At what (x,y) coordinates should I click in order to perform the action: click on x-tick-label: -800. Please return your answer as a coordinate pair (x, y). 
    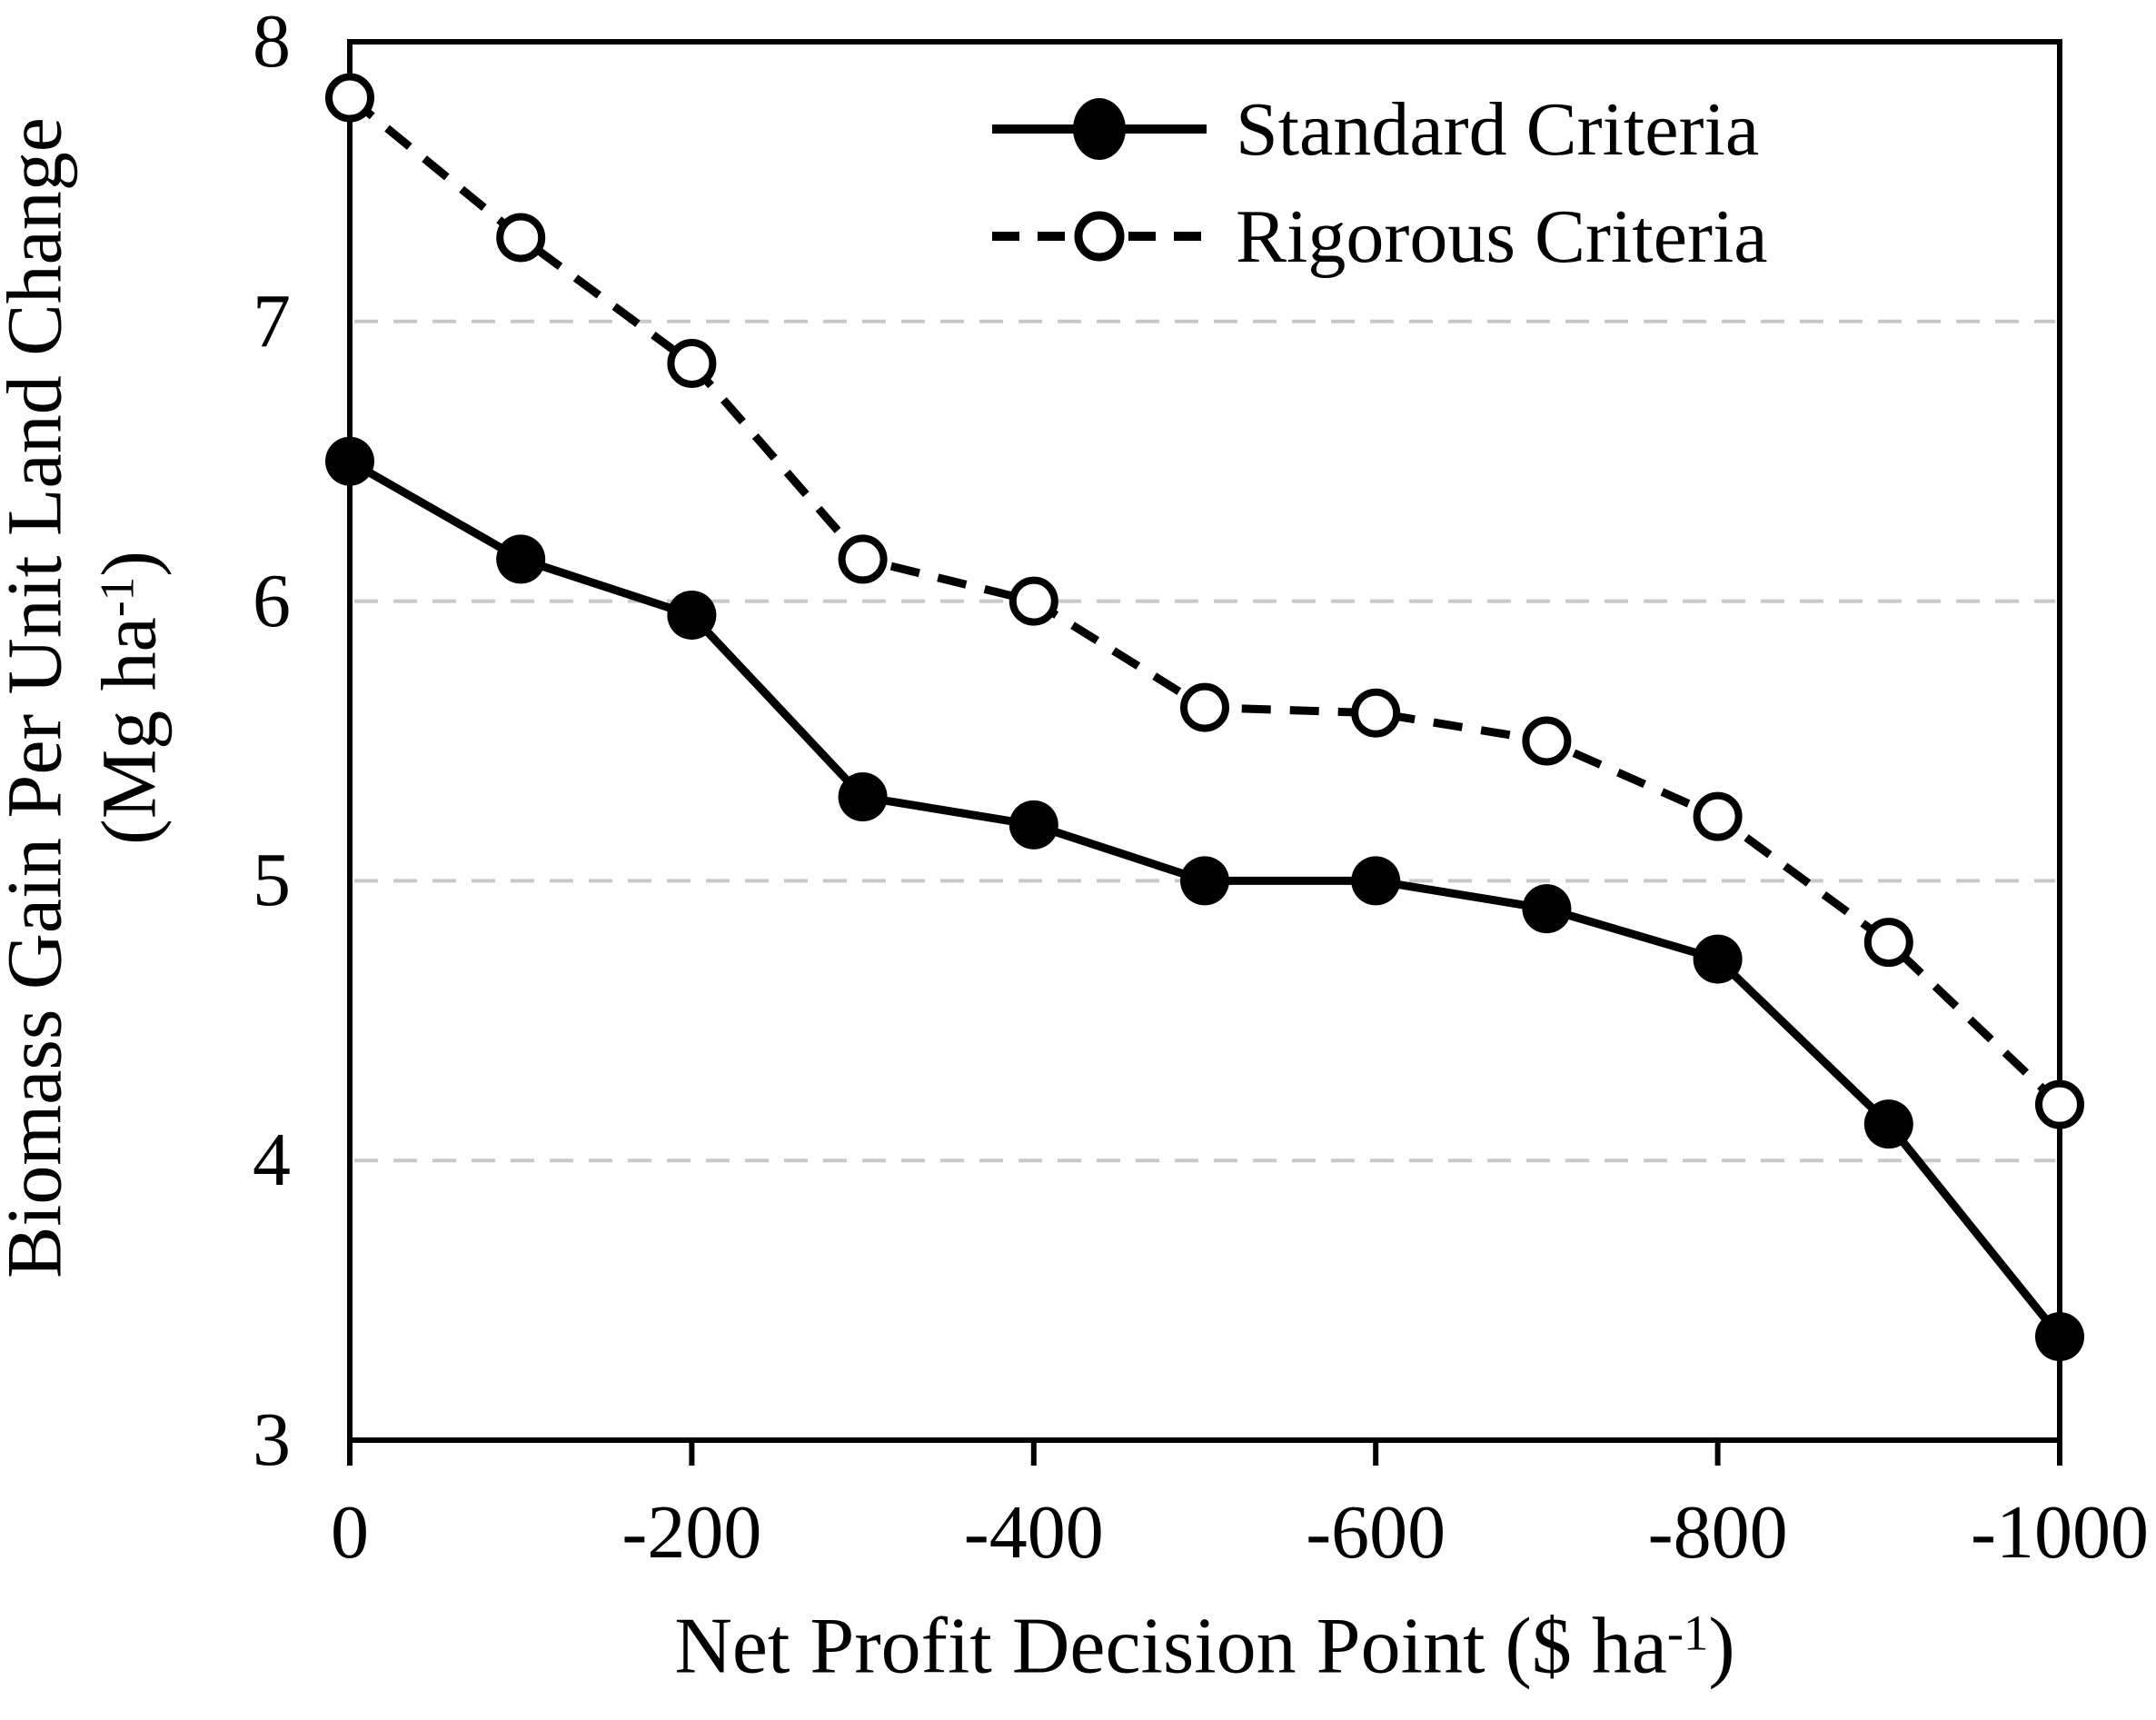
    Looking at the image, I should click on (1717, 1532).